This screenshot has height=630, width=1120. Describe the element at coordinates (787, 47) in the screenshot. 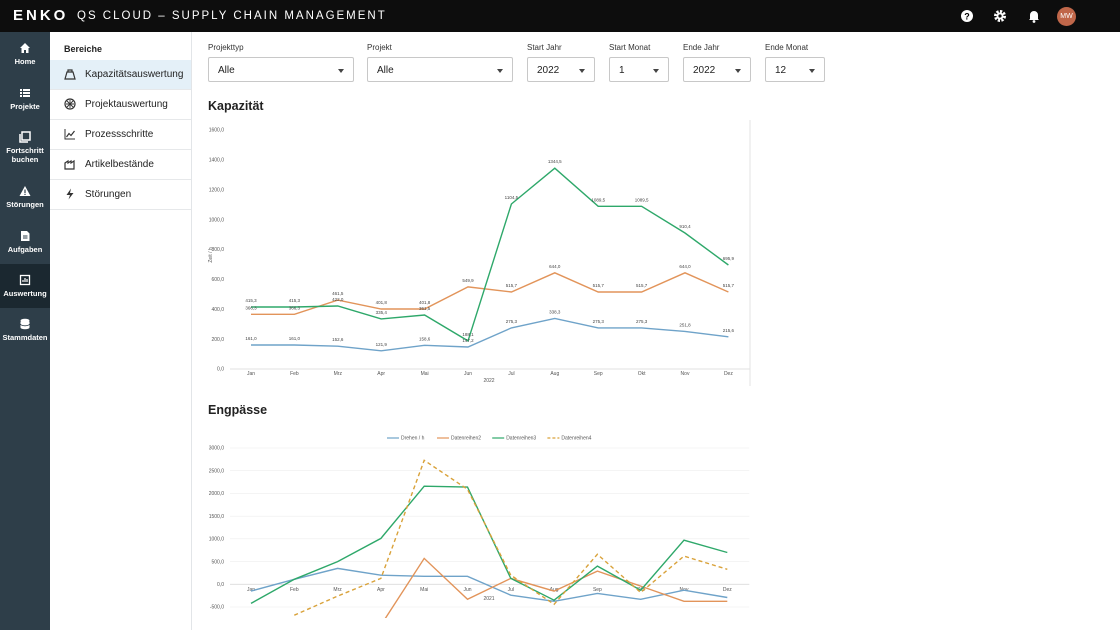

I see `filter-label: Ende Monat` at that location.